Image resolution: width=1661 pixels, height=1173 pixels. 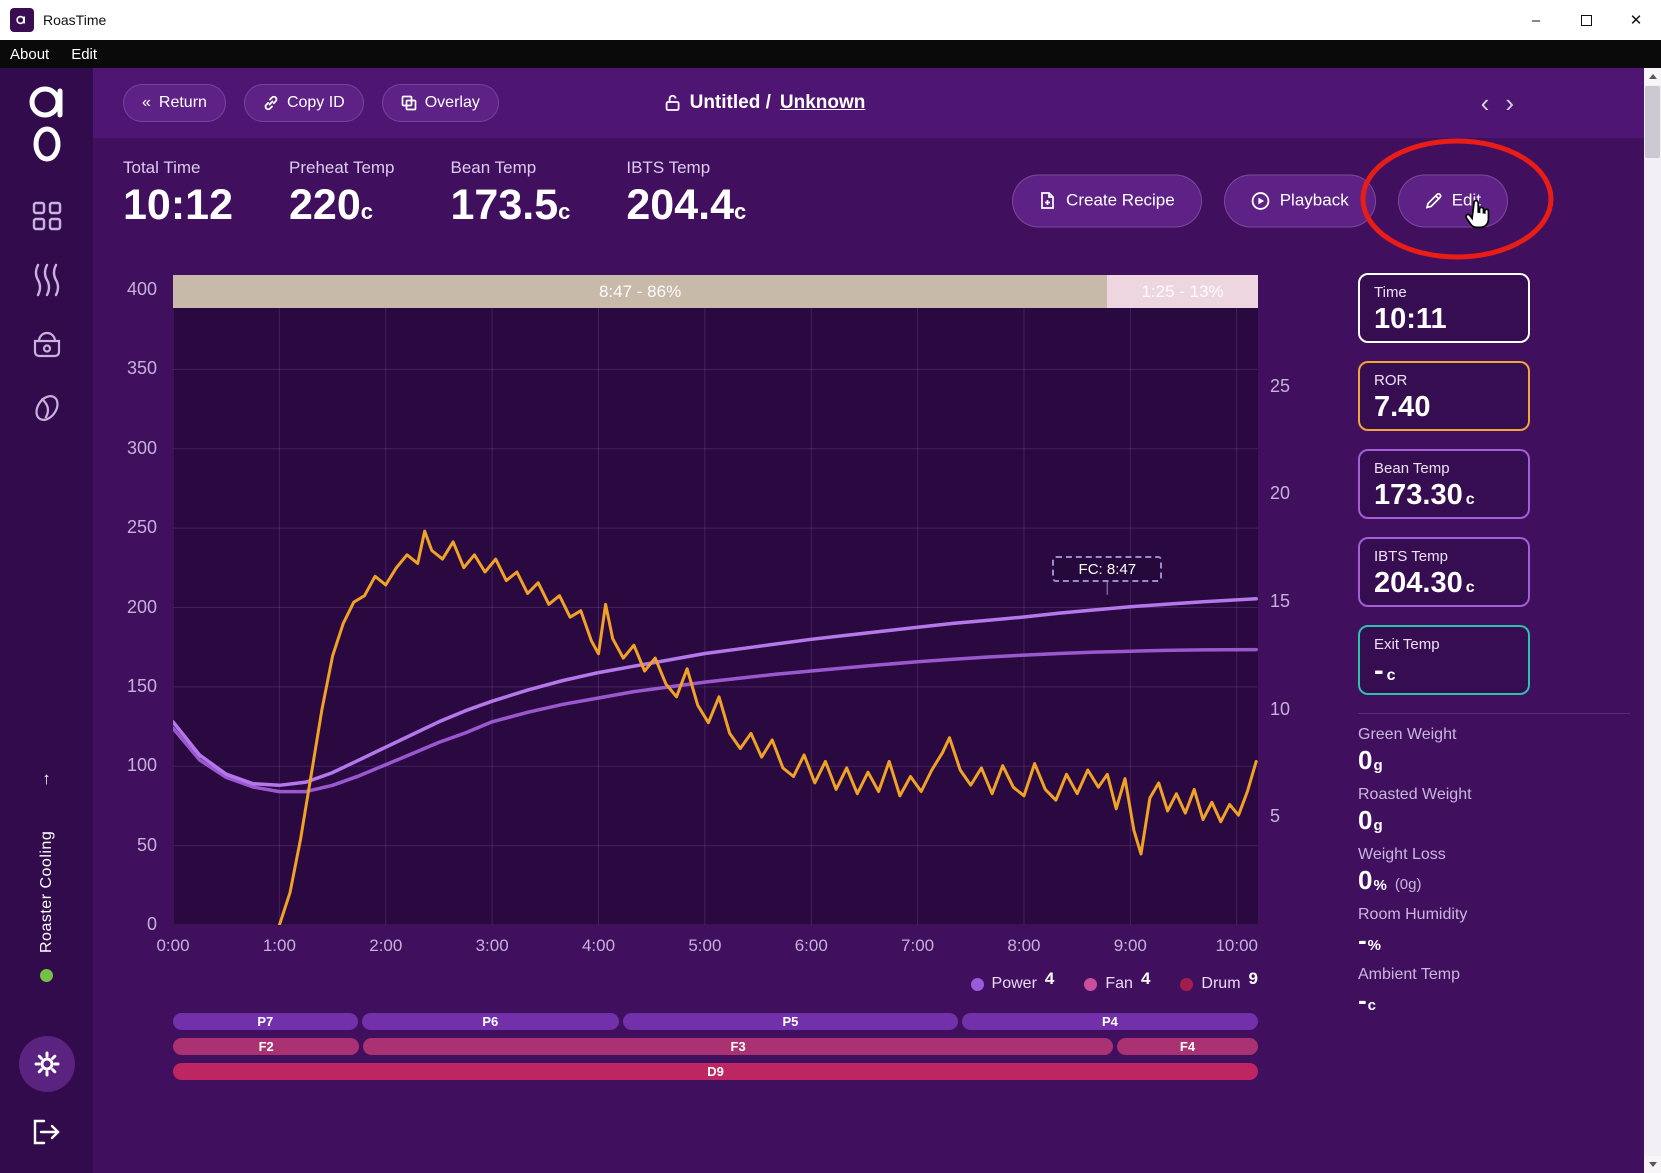 I want to click on weight-unit: %, so click(x=1374, y=945).